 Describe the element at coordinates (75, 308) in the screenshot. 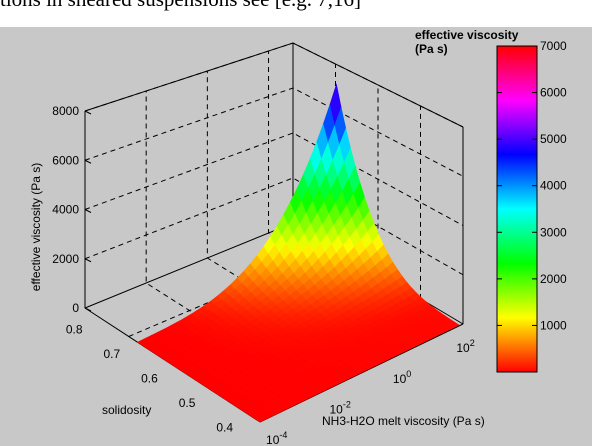

I see `z-tick-label: 0` at that location.